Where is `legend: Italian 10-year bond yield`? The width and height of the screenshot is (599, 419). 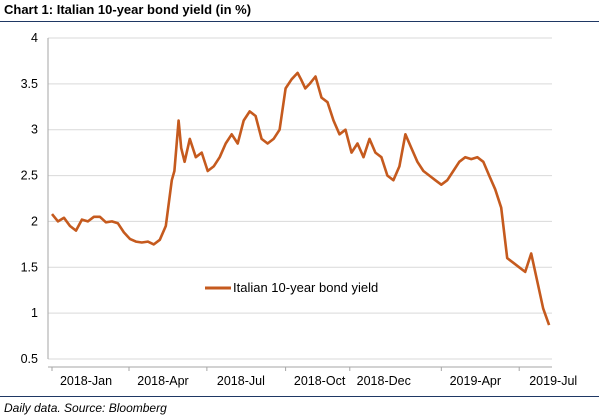 legend: Italian 10-year bond yield is located at coordinates (291, 287).